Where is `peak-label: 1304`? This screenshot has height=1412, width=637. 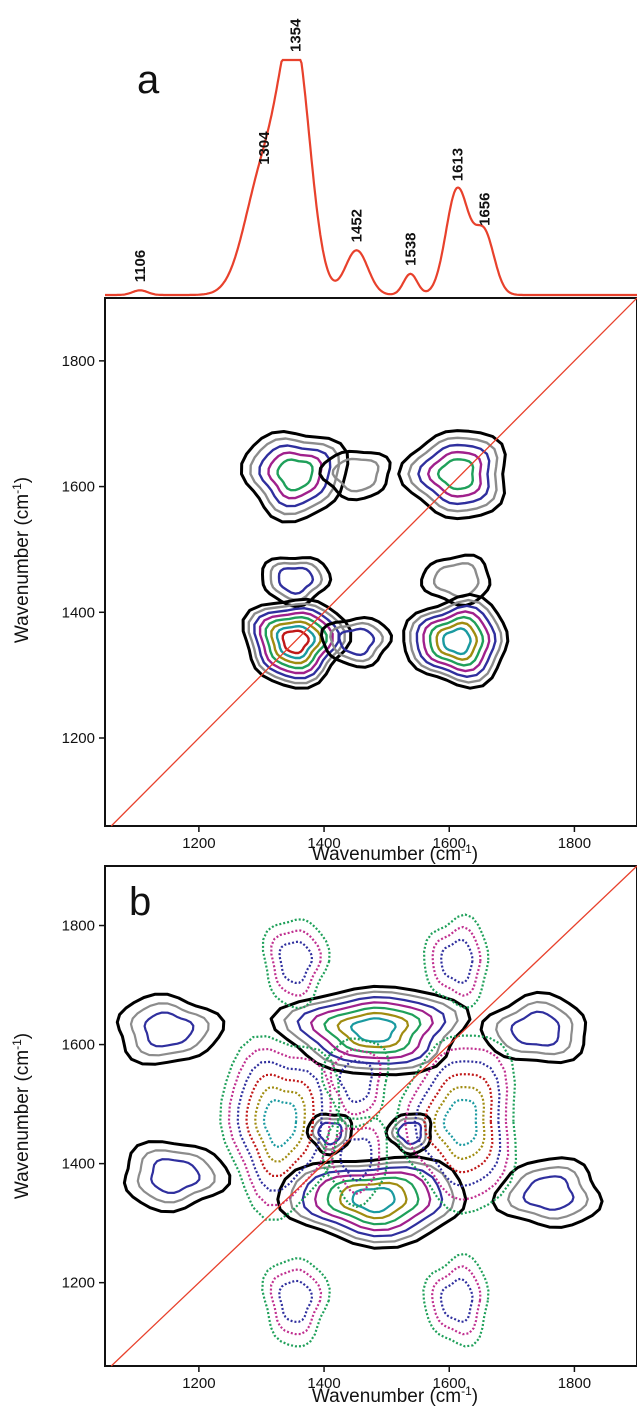
peak-label: 1304 is located at coordinates (264, 148).